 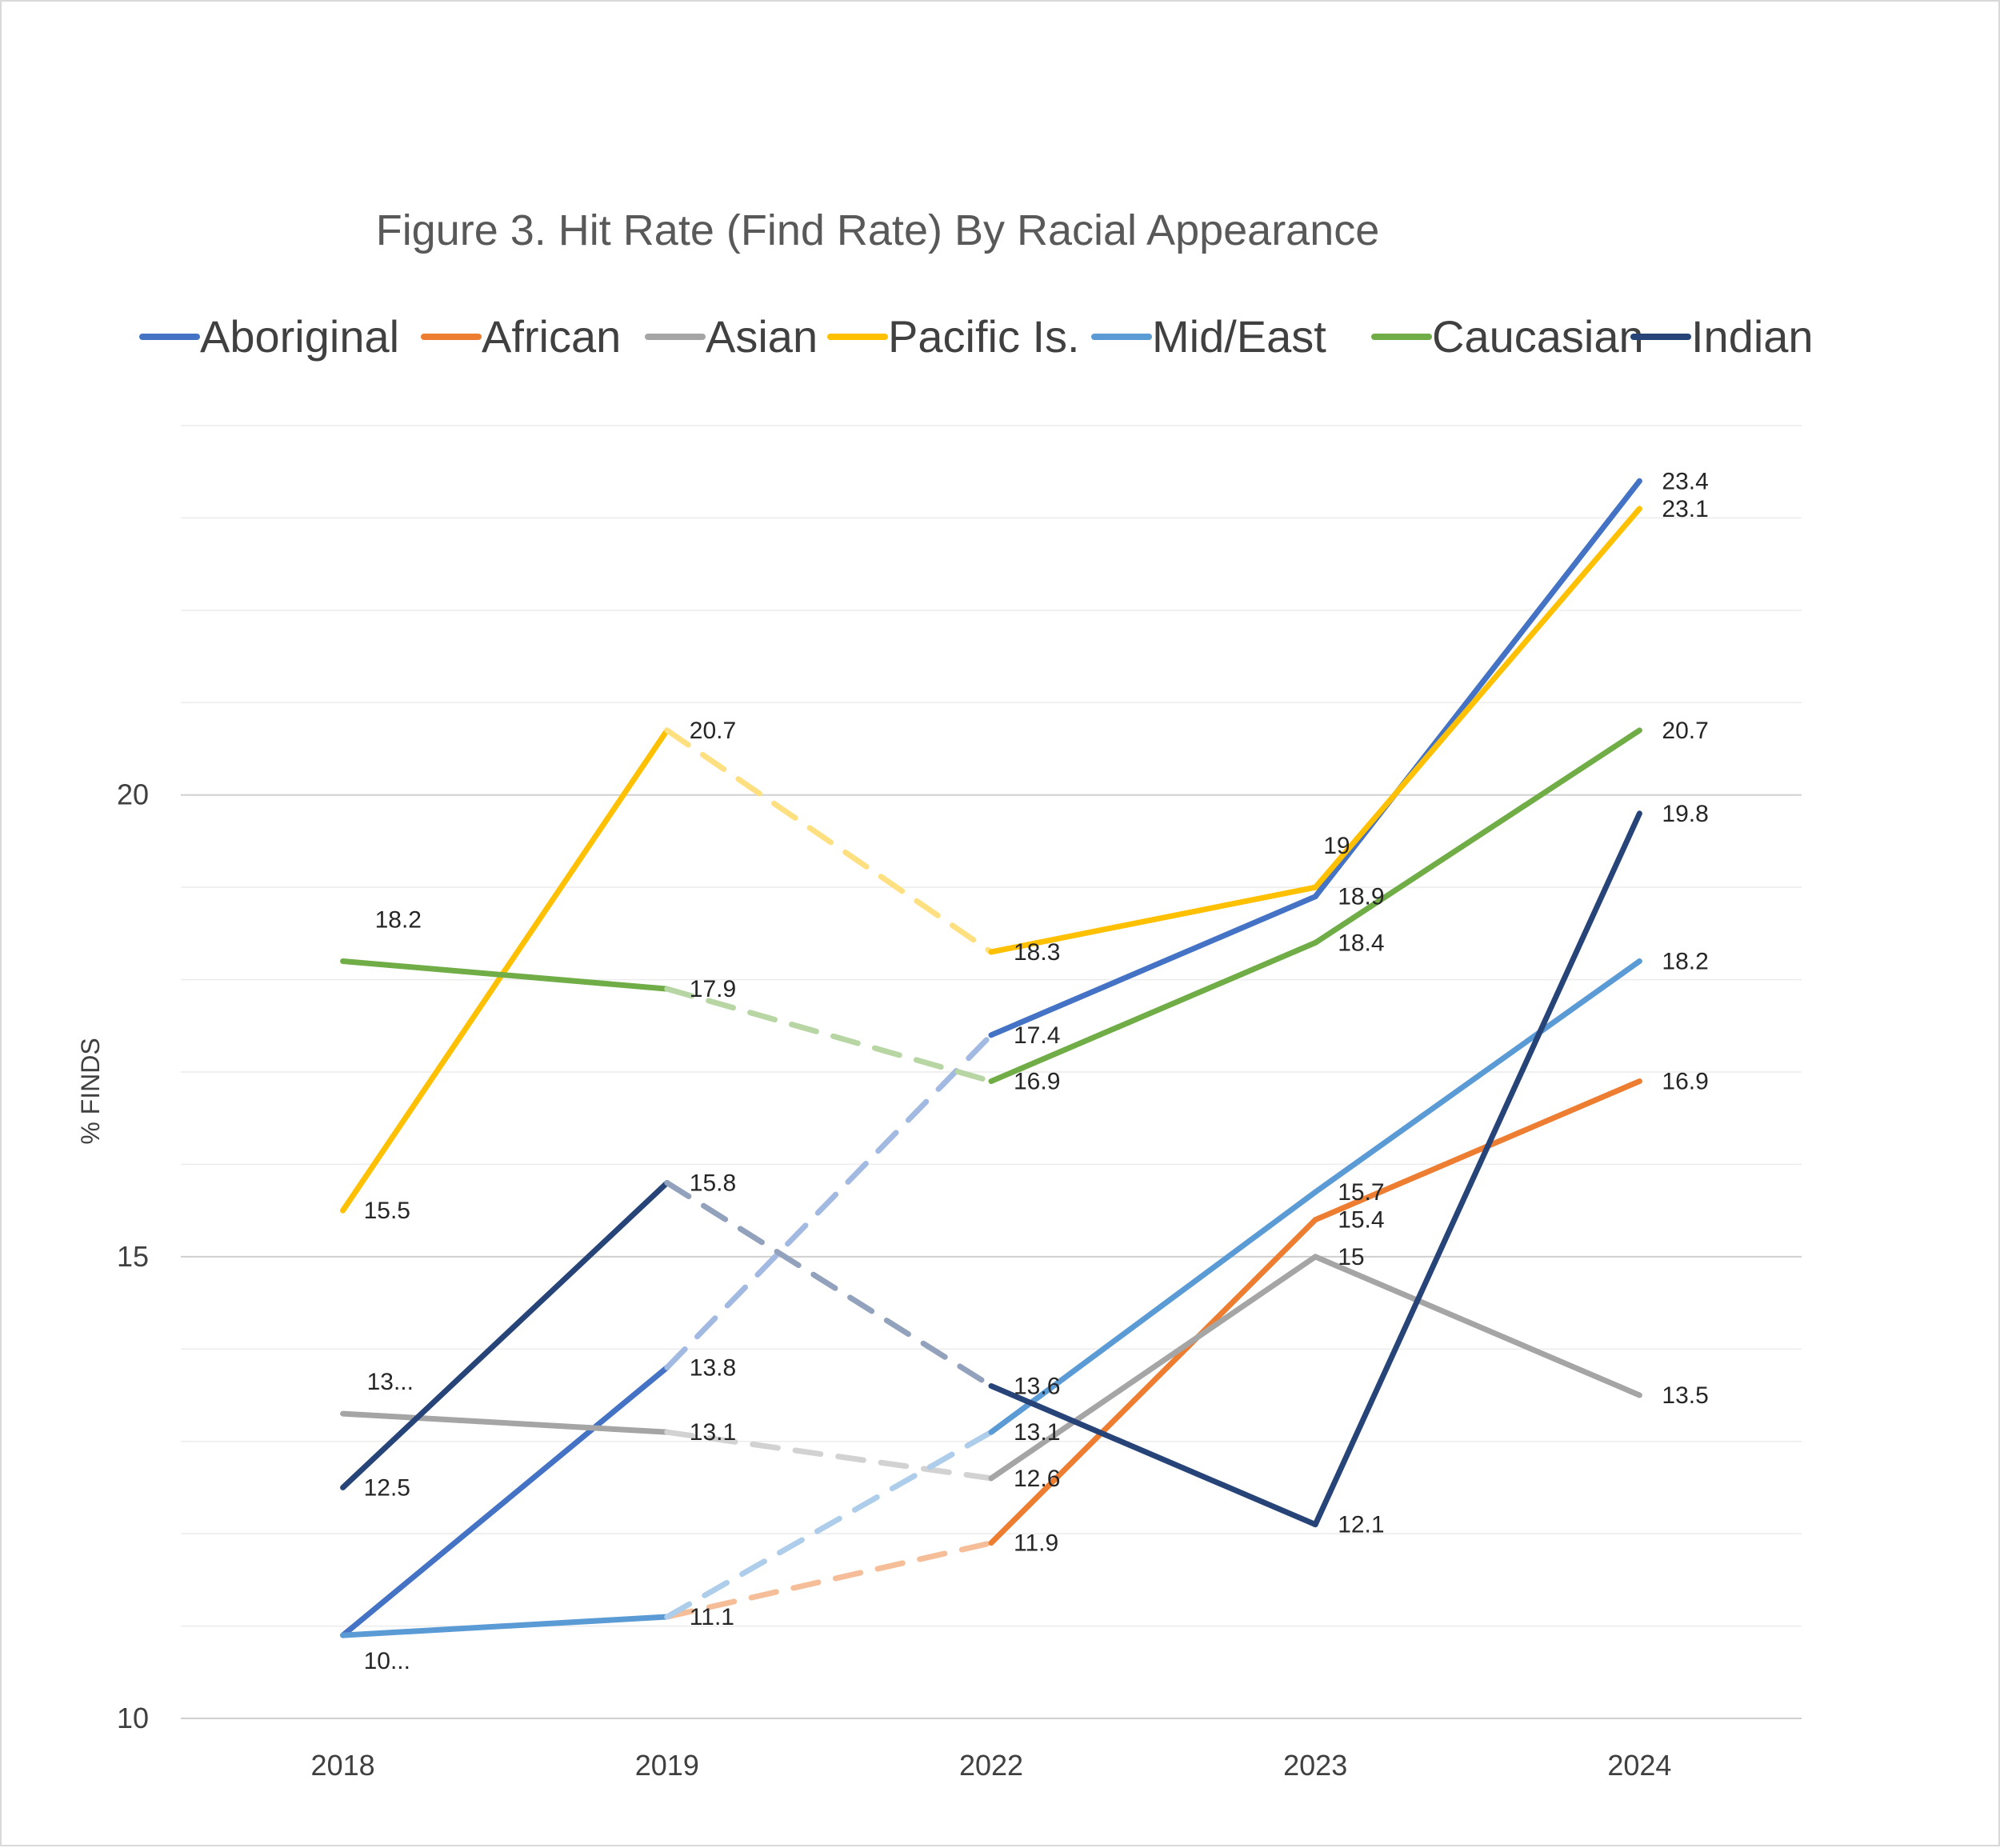 What do you see at coordinates (1685, 509) in the screenshot?
I see `data-label: 23.1` at bounding box center [1685, 509].